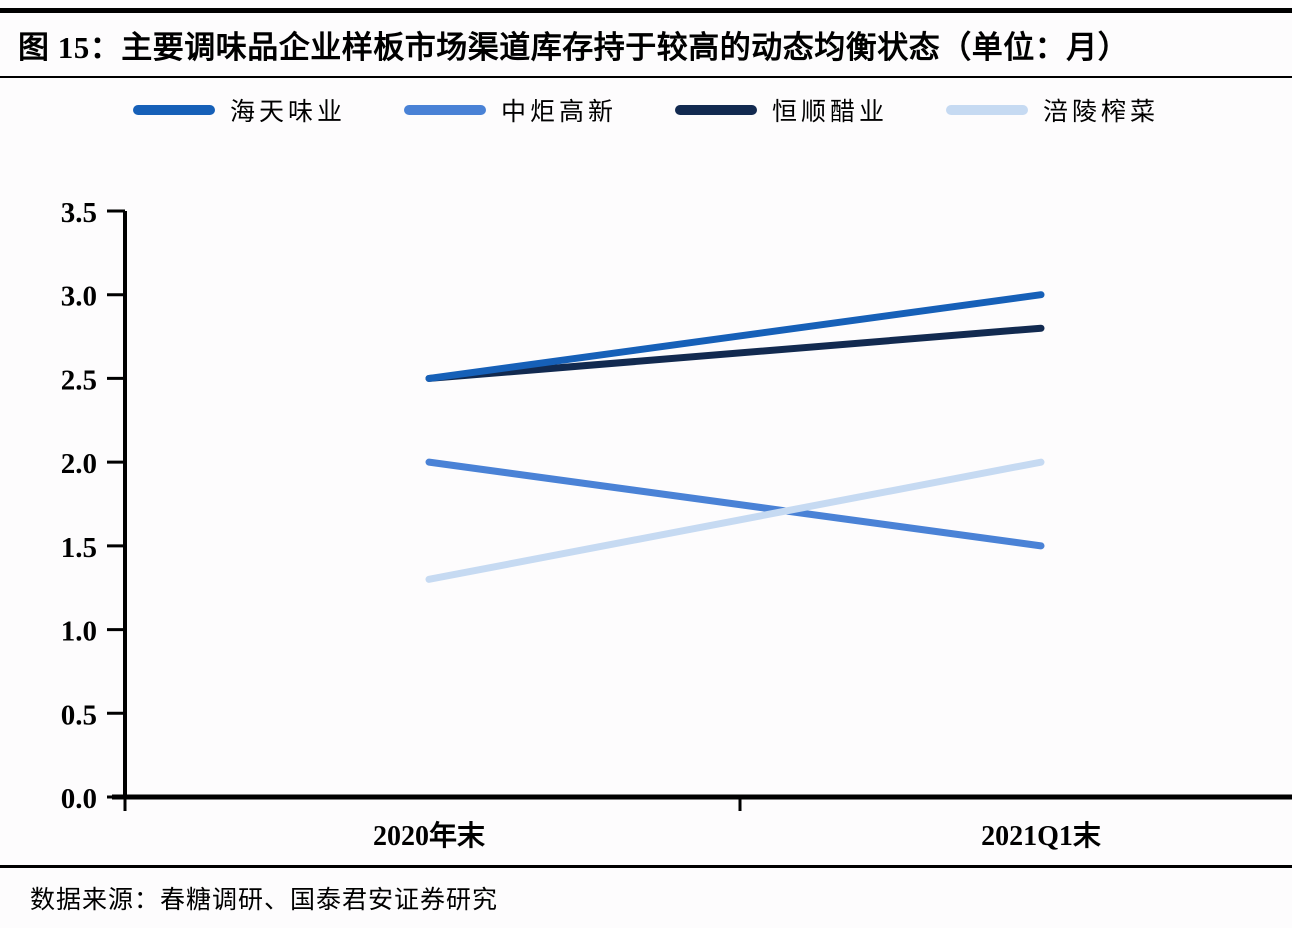 The height and width of the screenshot is (928, 1292). I want to click on y-tick-label: 3.0, so click(79, 297).